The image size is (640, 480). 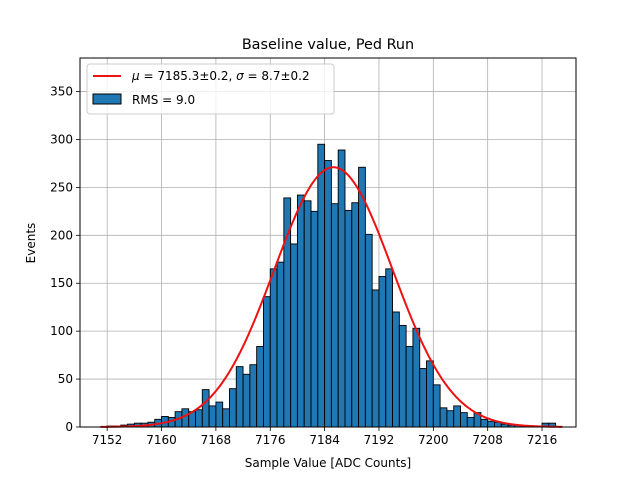 I want to click on legend-box, so click(x=210, y=89).